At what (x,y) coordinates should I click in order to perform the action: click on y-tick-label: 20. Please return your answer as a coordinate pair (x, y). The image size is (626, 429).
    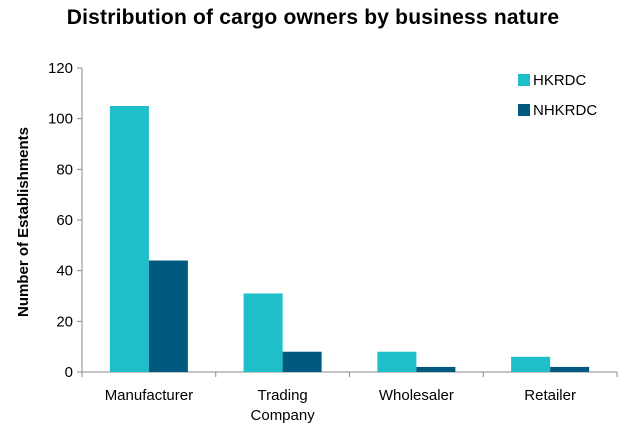
    Looking at the image, I should click on (64, 321).